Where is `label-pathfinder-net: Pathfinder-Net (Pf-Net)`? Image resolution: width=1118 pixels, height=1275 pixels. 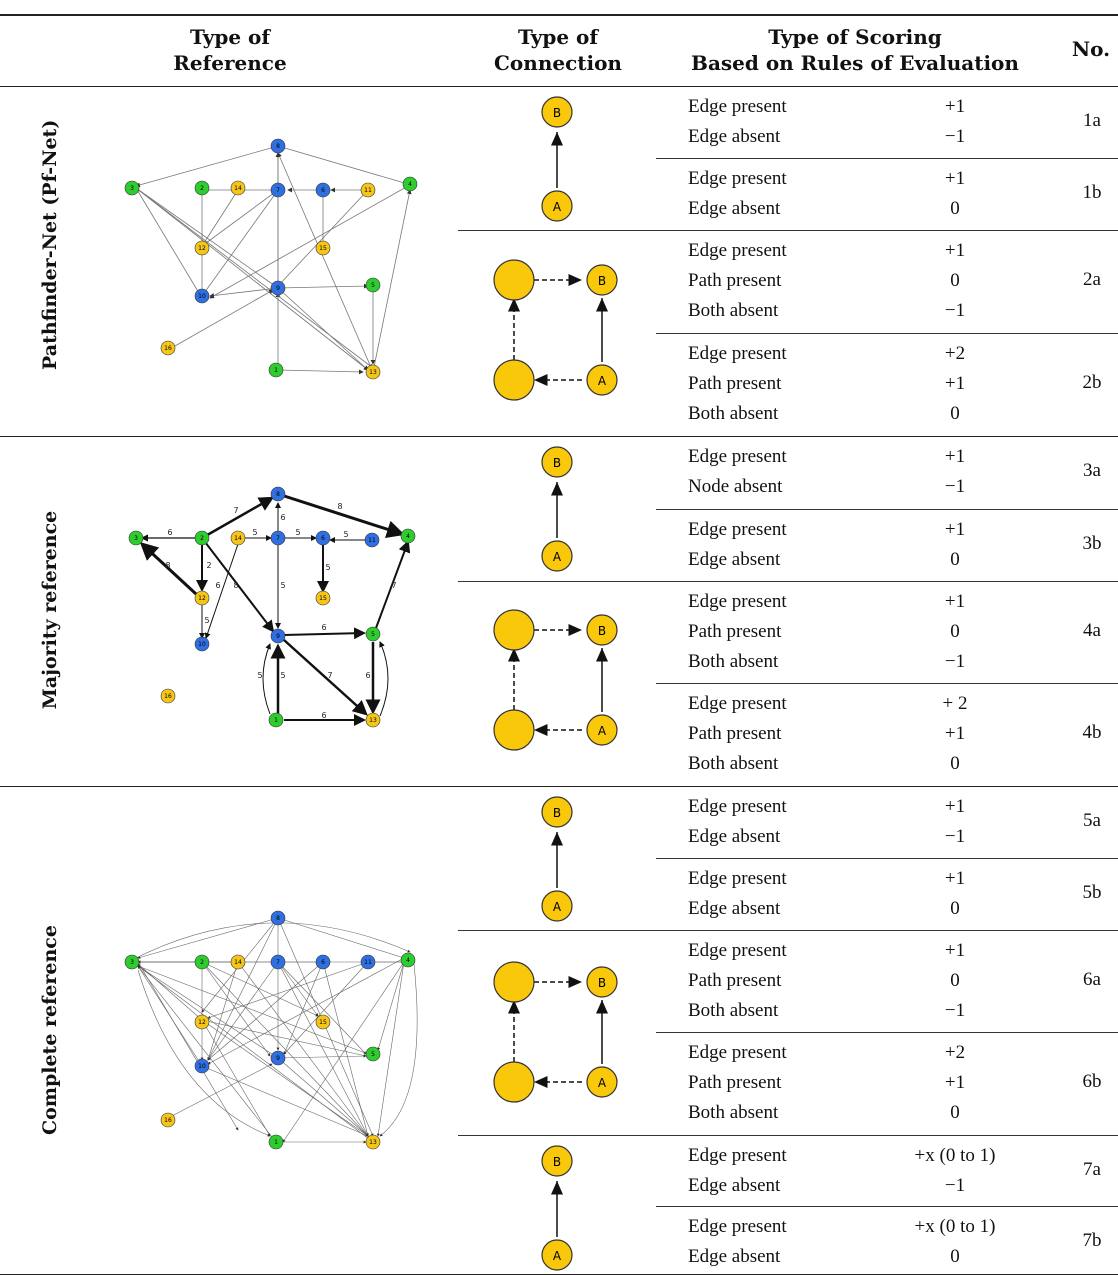 label-pathfinder-net: Pathfinder-Net (Pf-Net) is located at coordinates (50, 244).